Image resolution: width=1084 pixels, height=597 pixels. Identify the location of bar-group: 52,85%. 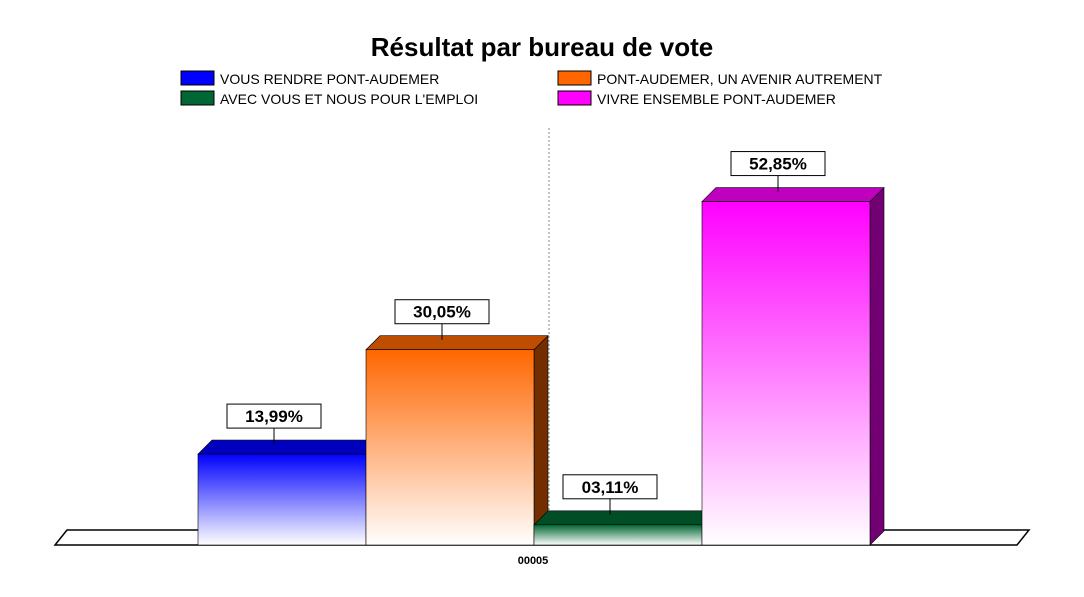
(793, 348).